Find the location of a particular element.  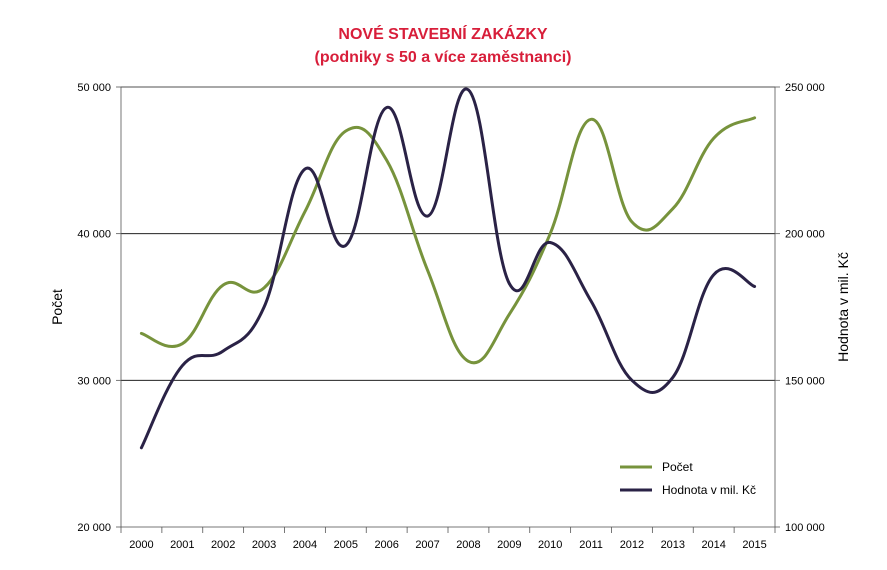

x-tick-label: 2003 is located at coordinates (264, 545).